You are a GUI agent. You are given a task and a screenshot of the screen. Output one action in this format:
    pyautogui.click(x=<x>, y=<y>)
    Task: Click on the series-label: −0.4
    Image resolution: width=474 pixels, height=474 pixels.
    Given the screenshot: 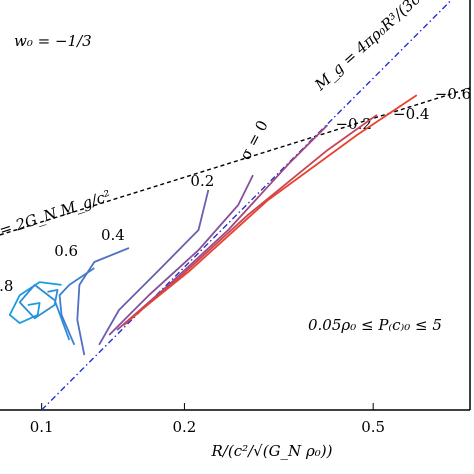 What is the action you would take?
    pyautogui.click(x=411, y=114)
    